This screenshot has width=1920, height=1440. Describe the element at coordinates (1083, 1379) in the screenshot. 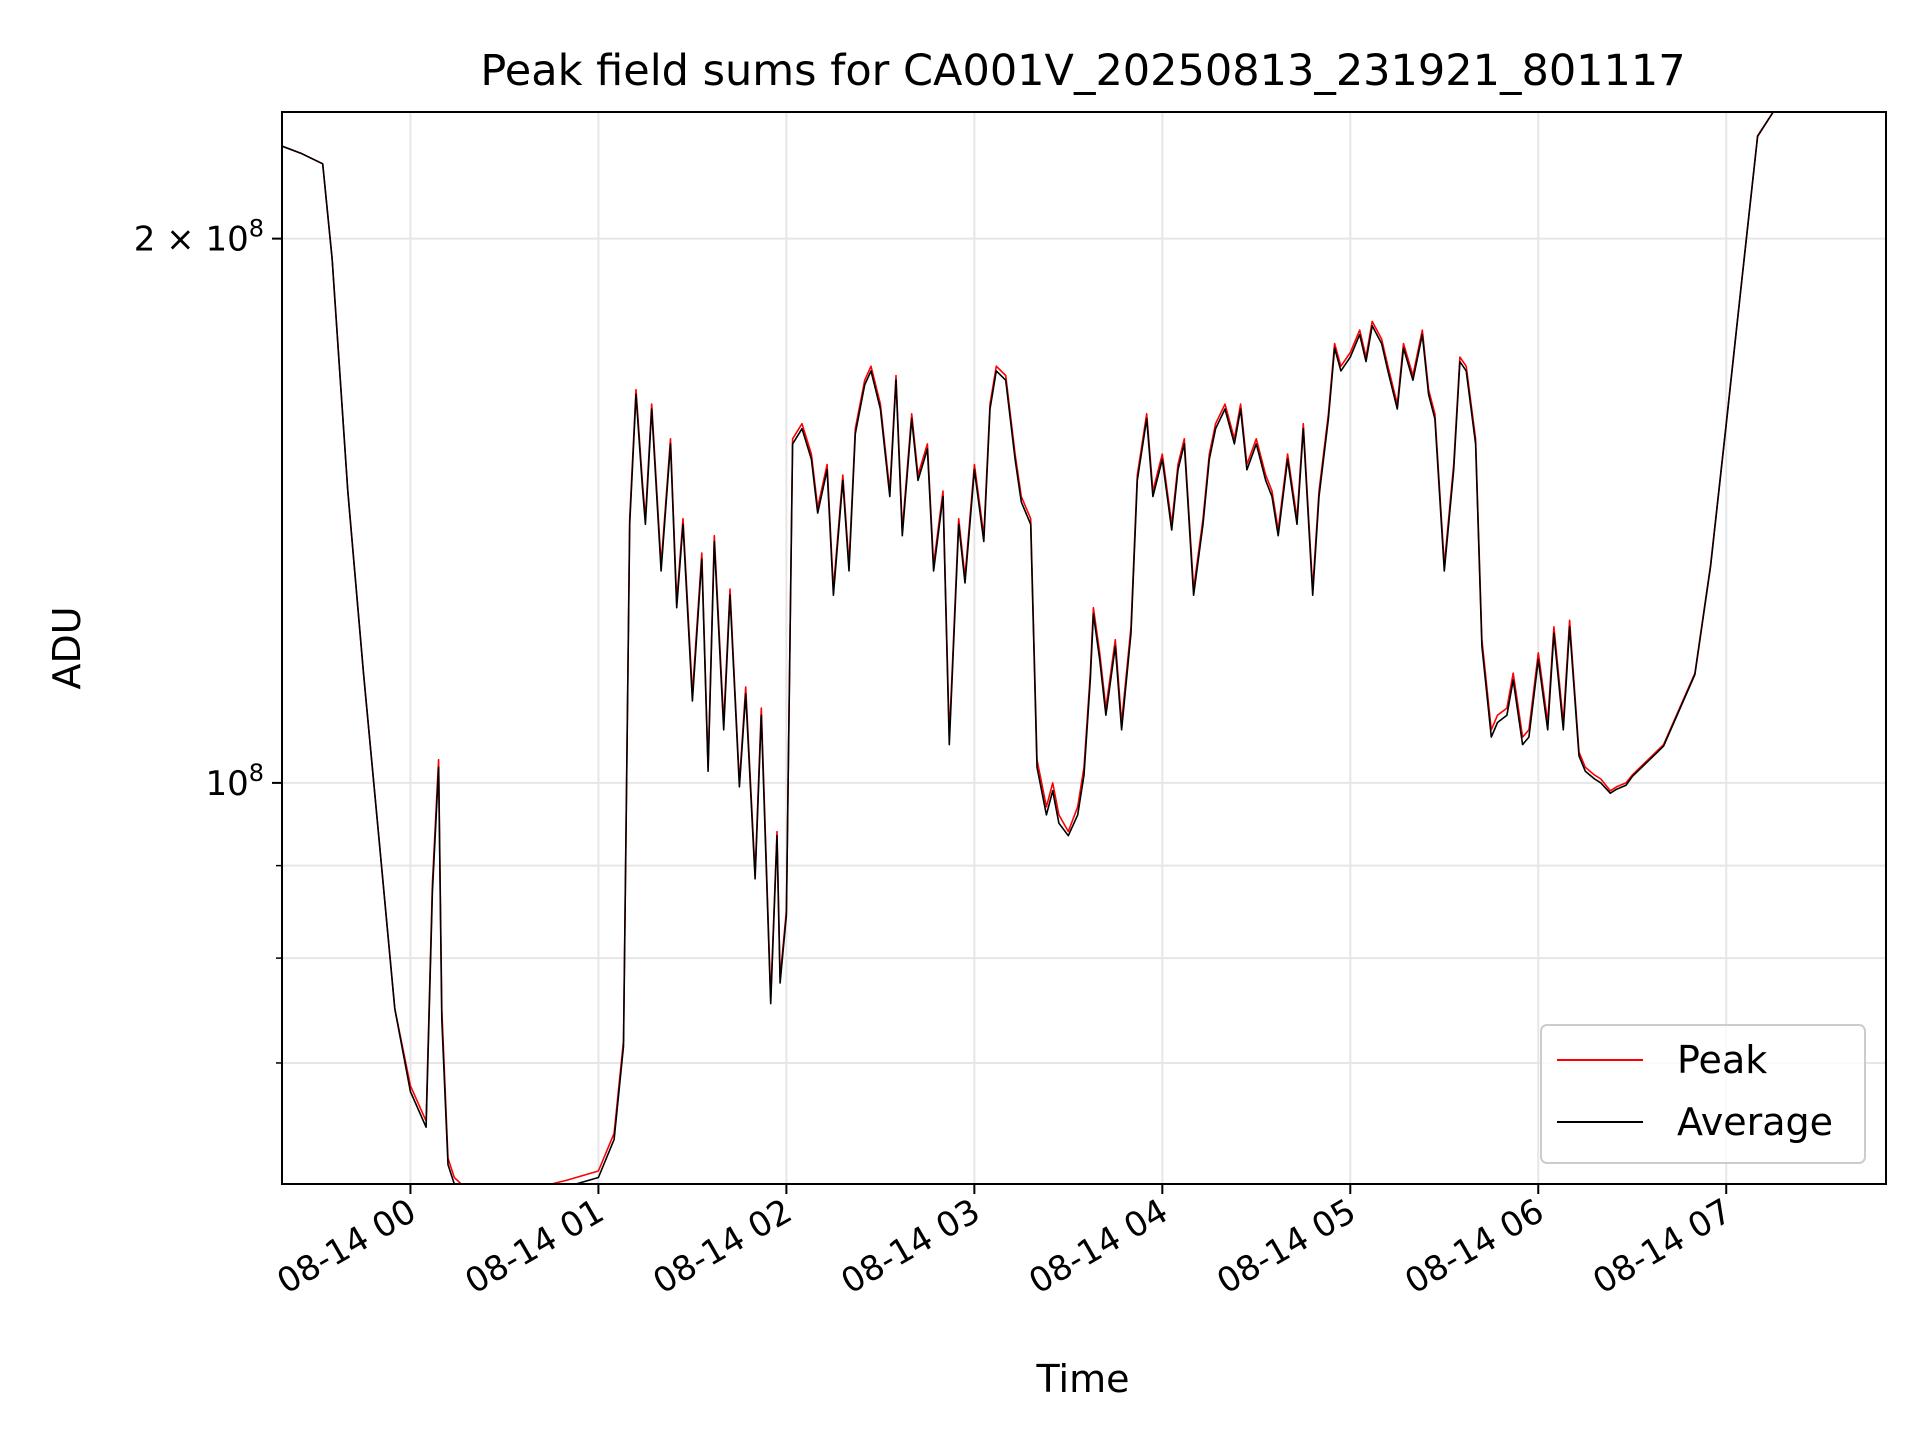

I see `x-axis-label: Time` at that location.